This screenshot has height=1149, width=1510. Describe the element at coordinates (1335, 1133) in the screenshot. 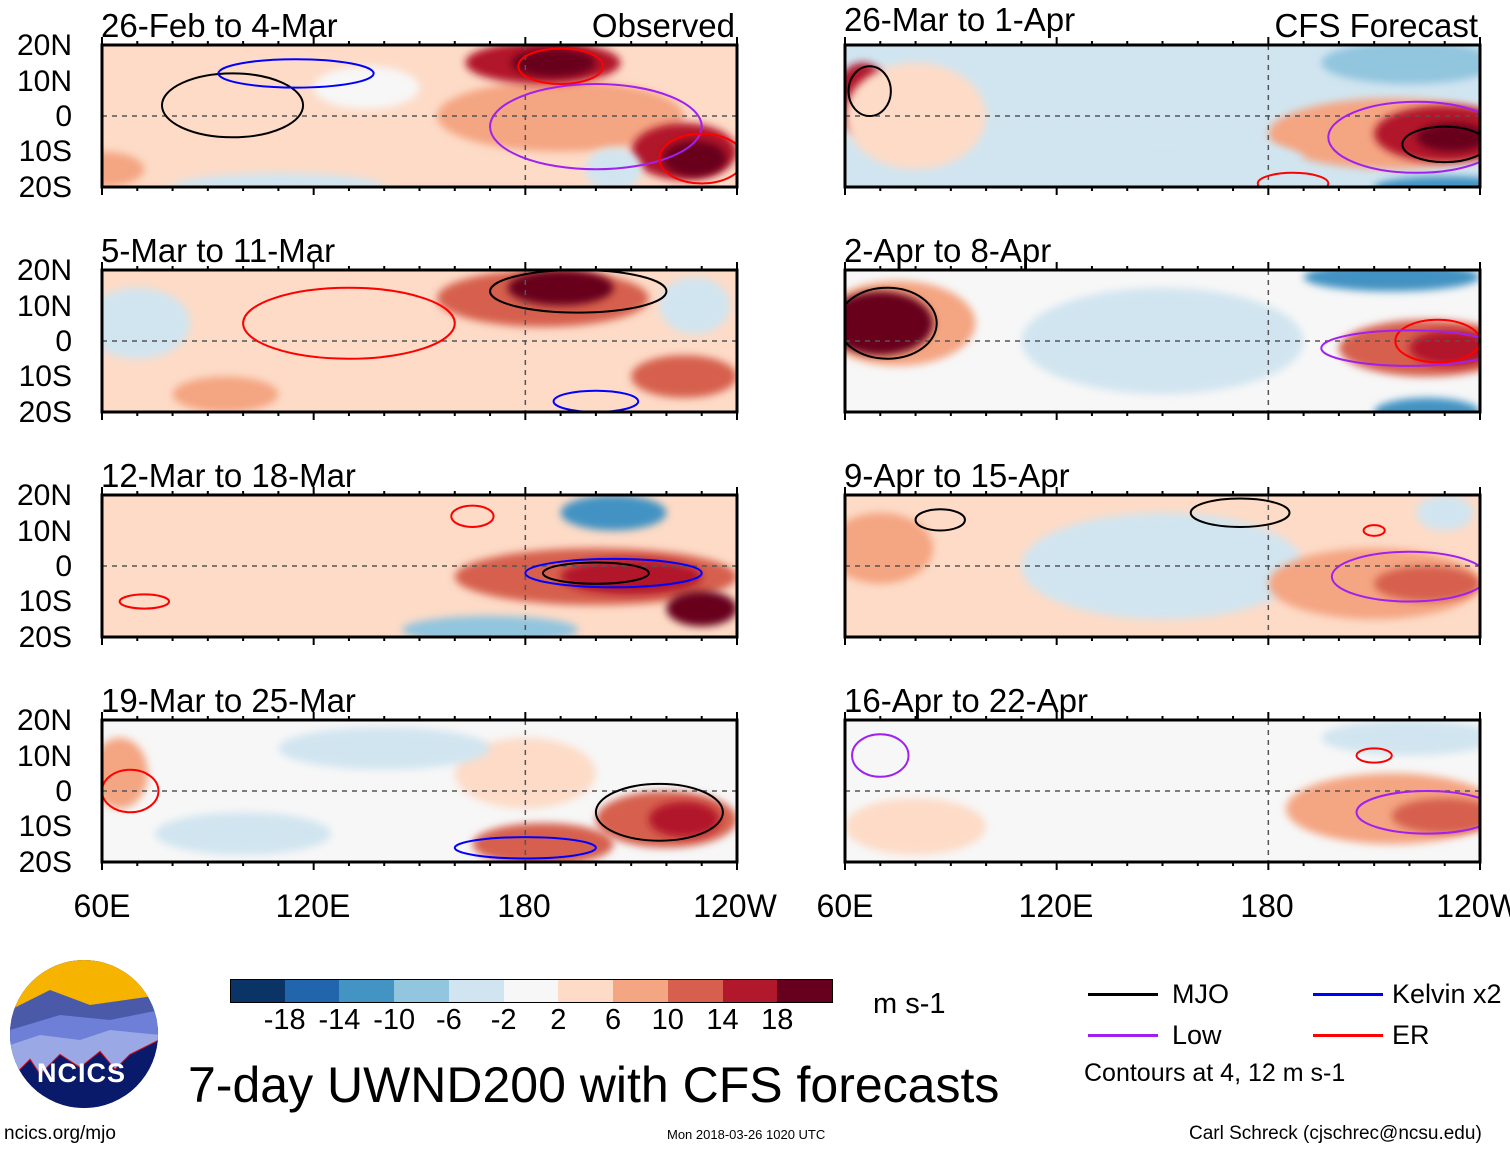

I see `footer-author: Carl Schreck (cjschrec@ncsu.edu)` at that location.